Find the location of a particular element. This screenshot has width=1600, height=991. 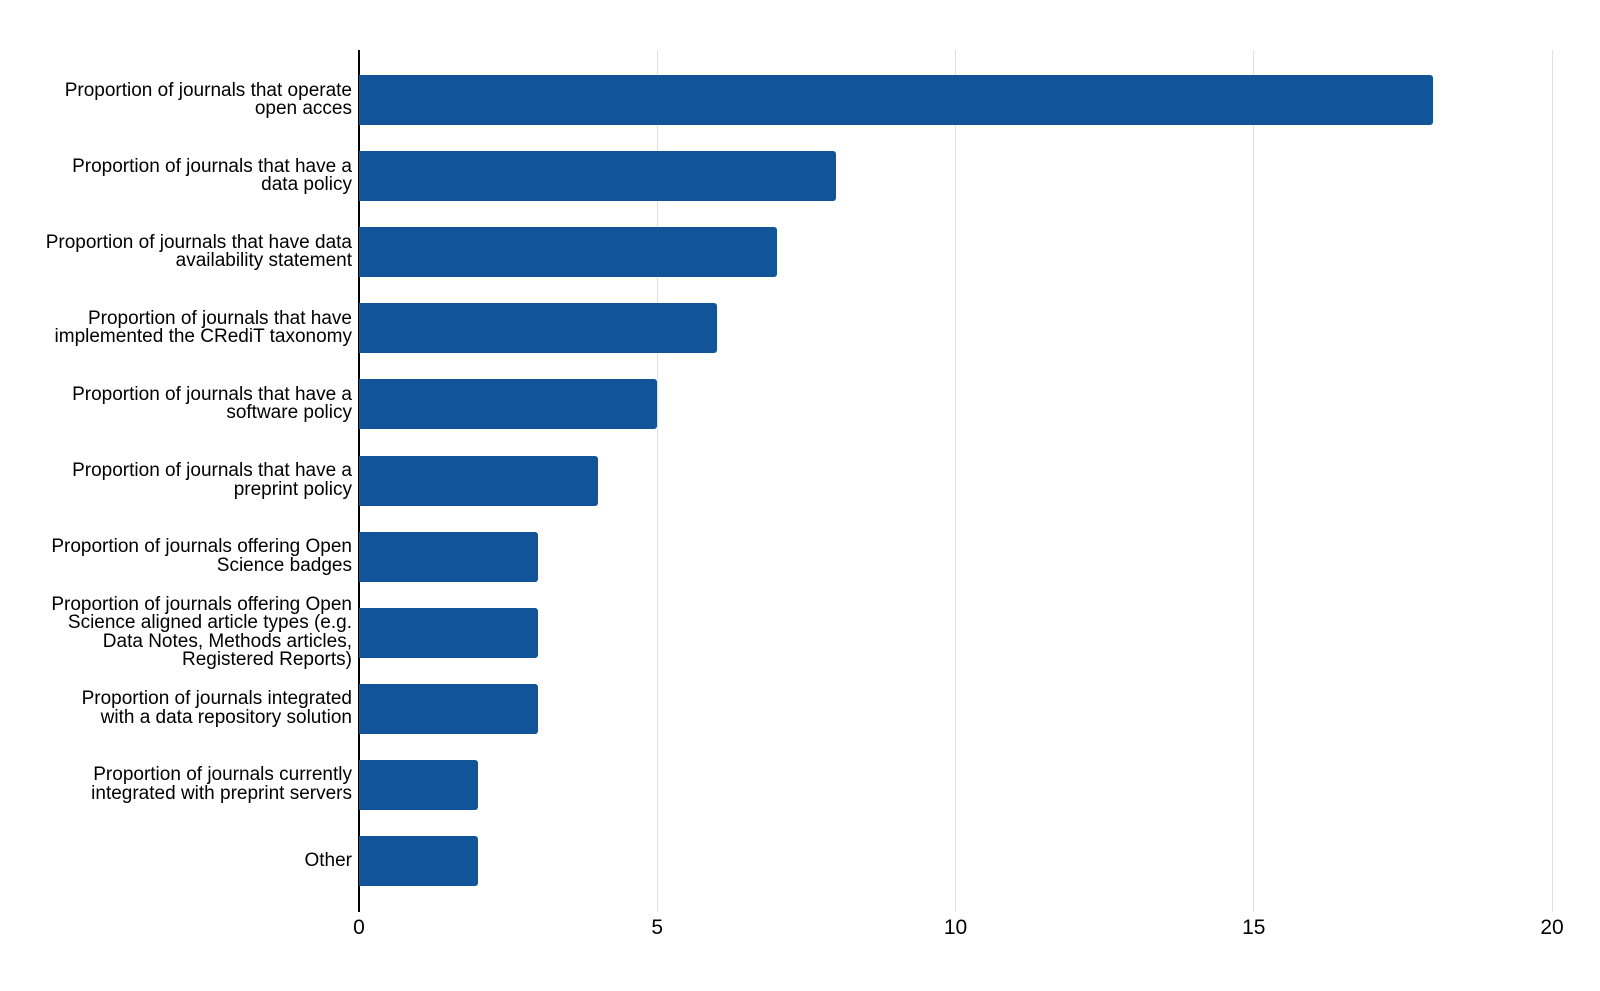

x-tick-label: 0 is located at coordinates (359, 927).